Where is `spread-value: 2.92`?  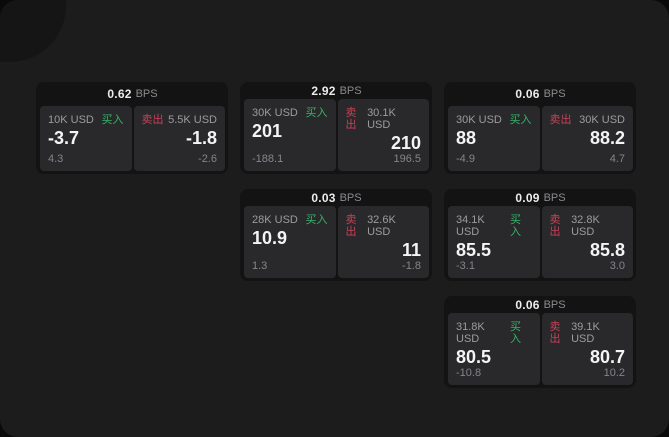 spread-value: 2.92 is located at coordinates (323, 90).